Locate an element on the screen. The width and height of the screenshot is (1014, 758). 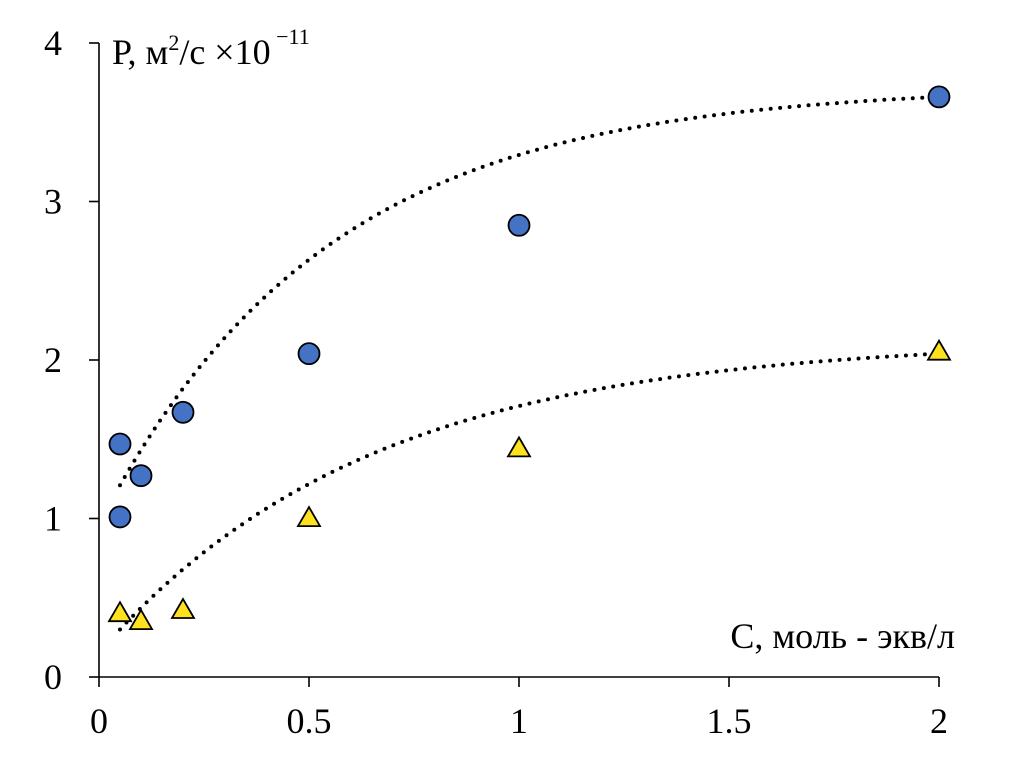
x-tick-label: 2 is located at coordinates (939, 721).